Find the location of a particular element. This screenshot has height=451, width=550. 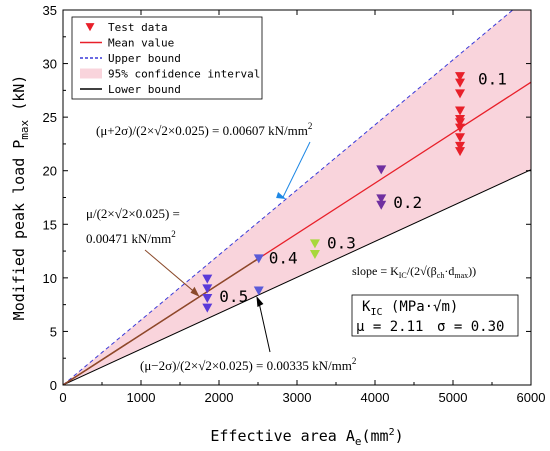

x-tick-label: 6000 is located at coordinates (531, 397).